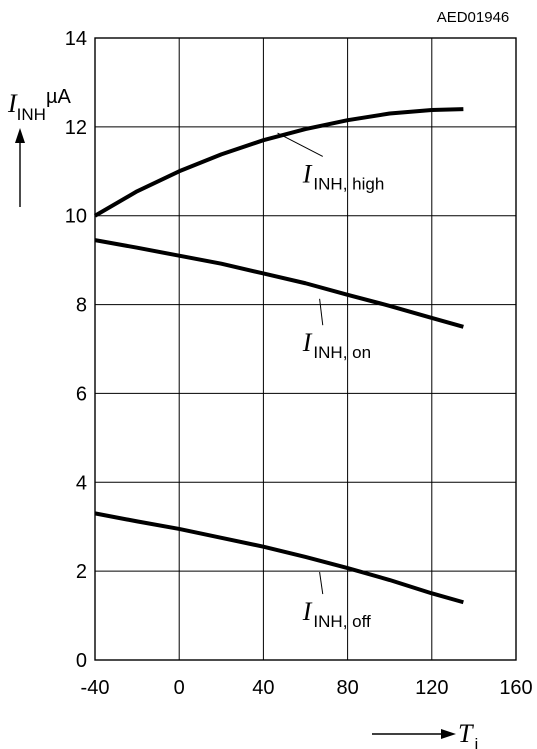 The width and height of the screenshot is (537, 749). I want to click on x-axis-symbol: T, so click(466, 733).